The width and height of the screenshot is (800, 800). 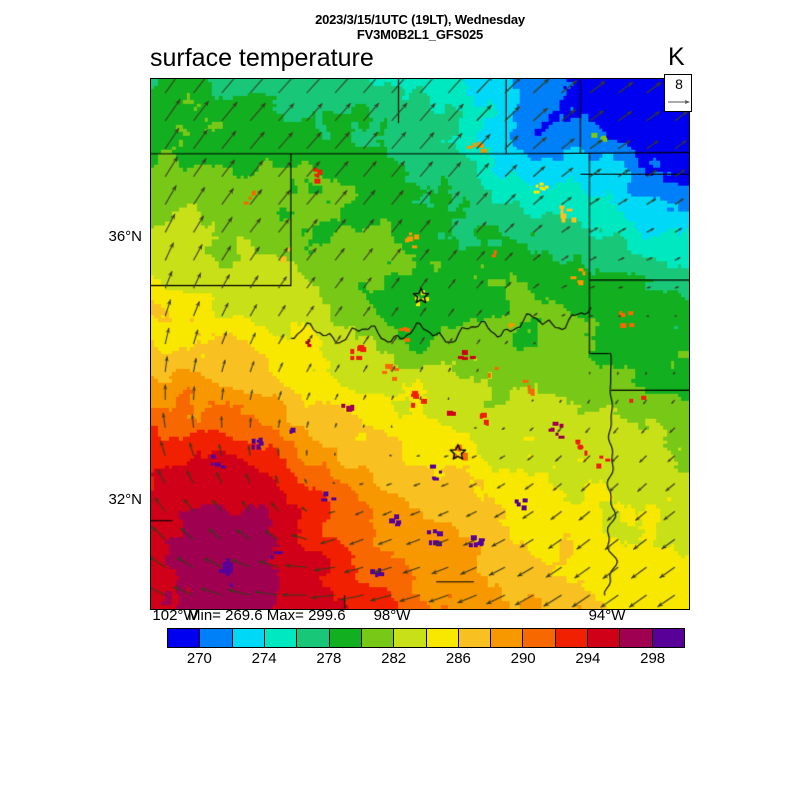 I want to click on wind-arrow-icon, so click(x=679, y=102).